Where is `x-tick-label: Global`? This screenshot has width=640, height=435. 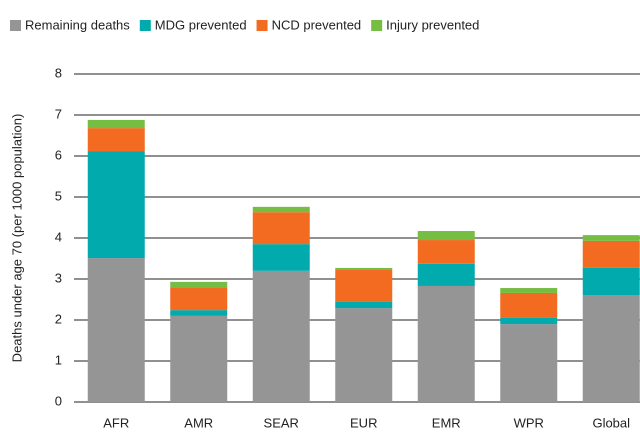
x-tick-label: Global is located at coordinates (611, 422).